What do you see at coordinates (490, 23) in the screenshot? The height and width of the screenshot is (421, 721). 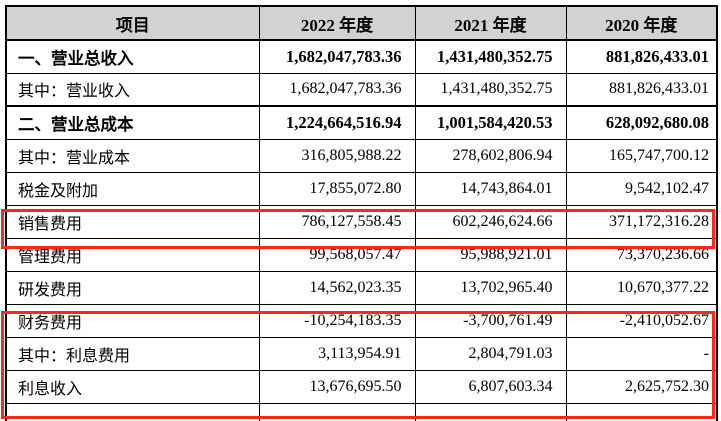 I see `column-header-2021: 2021 年度` at bounding box center [490, 23].